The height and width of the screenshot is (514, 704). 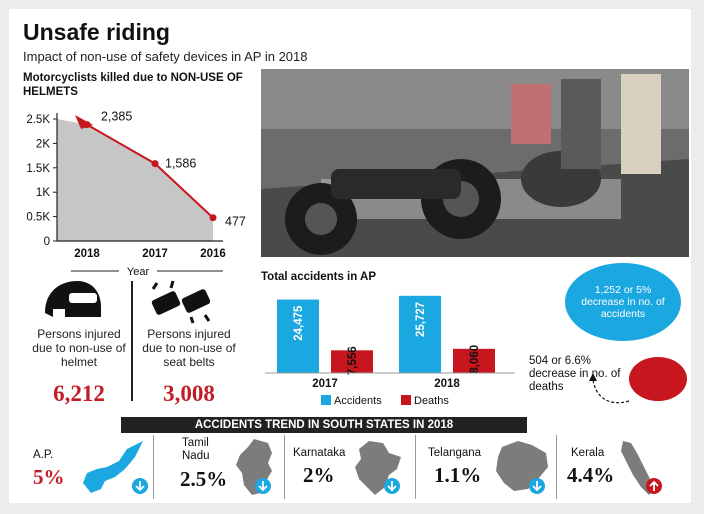 What do you see at coordinates (299, 323) in the screenshot?
I see `bar-value-label: 24,475` at bounding box center [299, 323].